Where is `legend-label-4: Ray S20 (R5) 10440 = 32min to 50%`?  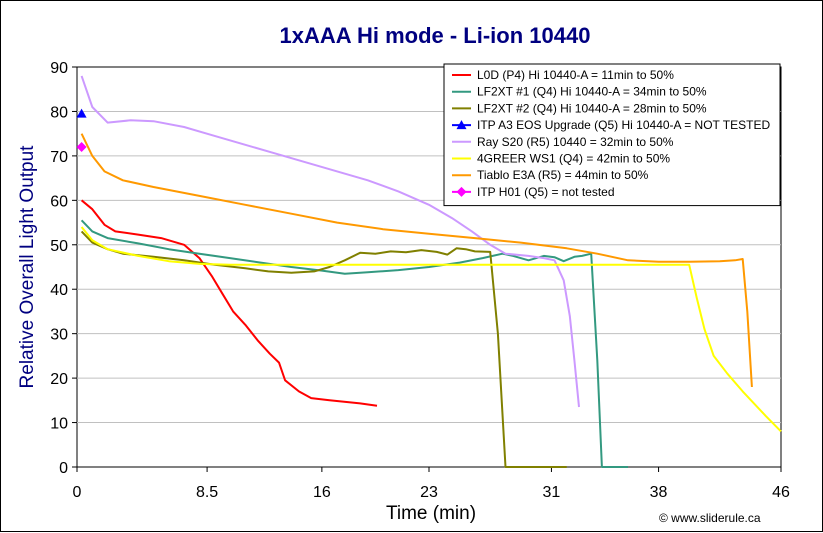
legend-label-4: Ray S20 (R5) 10440 = 32min to 50% is located at coordinates (575, 142).